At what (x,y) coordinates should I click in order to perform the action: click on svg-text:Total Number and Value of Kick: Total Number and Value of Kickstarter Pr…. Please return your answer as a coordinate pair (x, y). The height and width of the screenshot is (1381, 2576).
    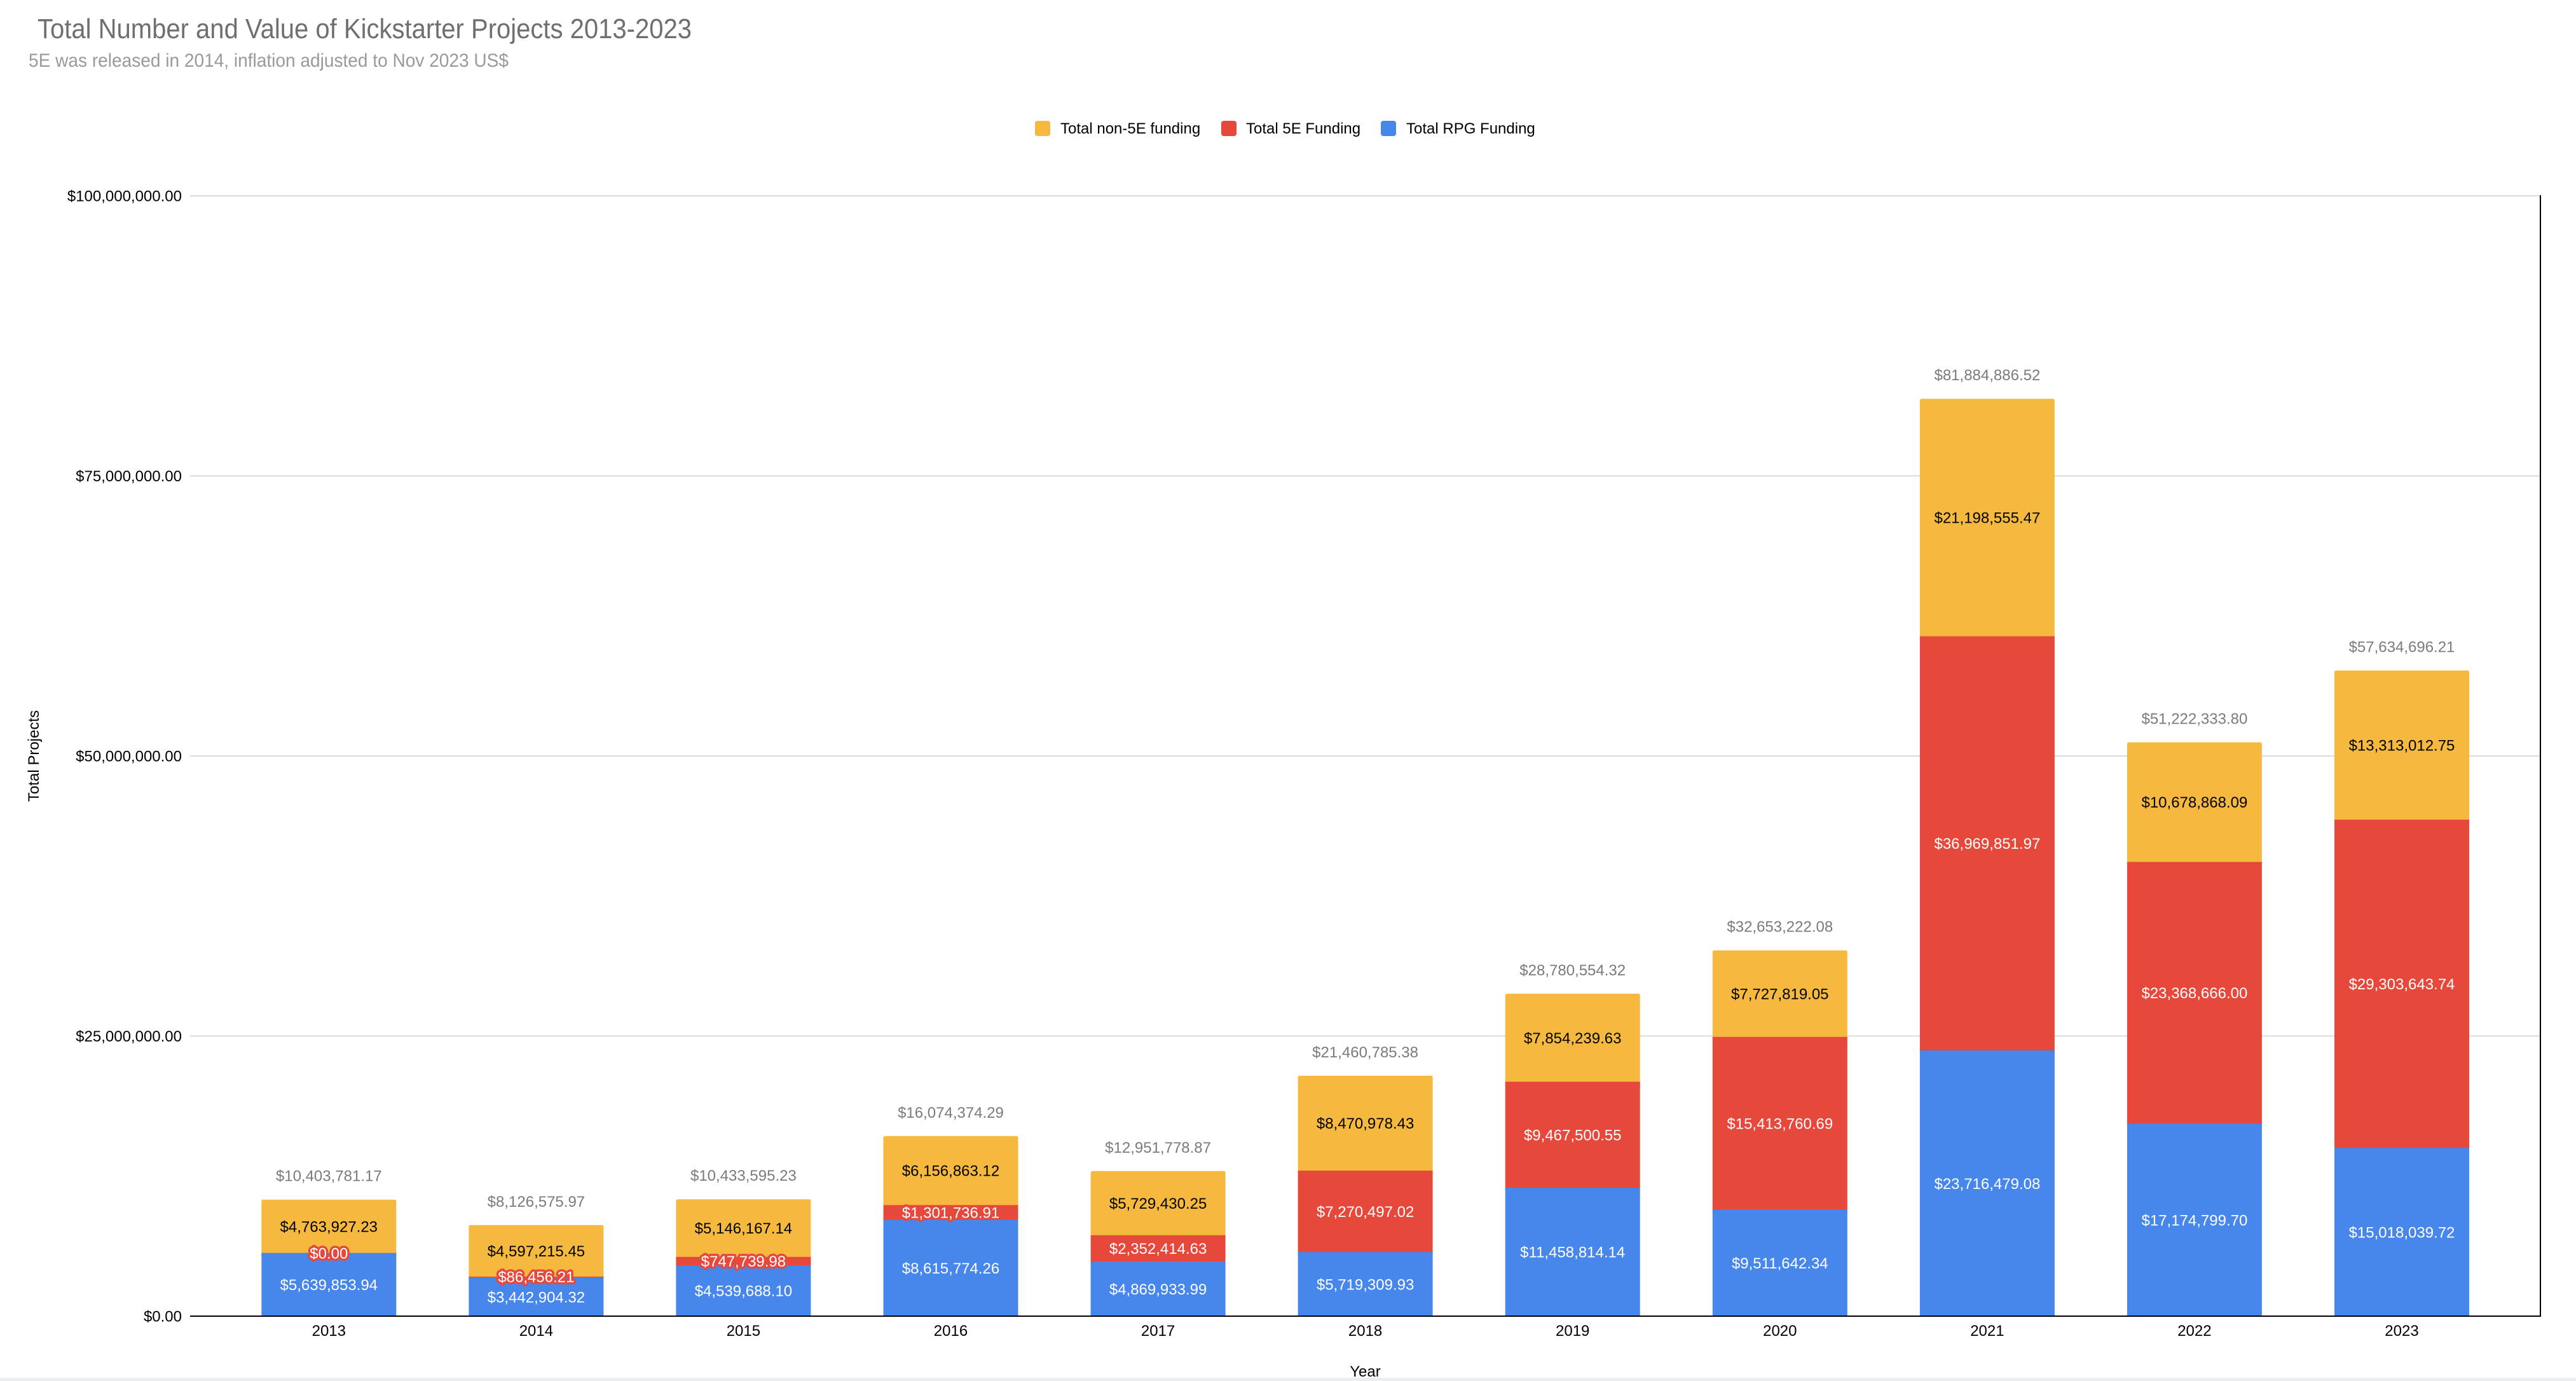
    Looking at the image, I should click on (365, 29).